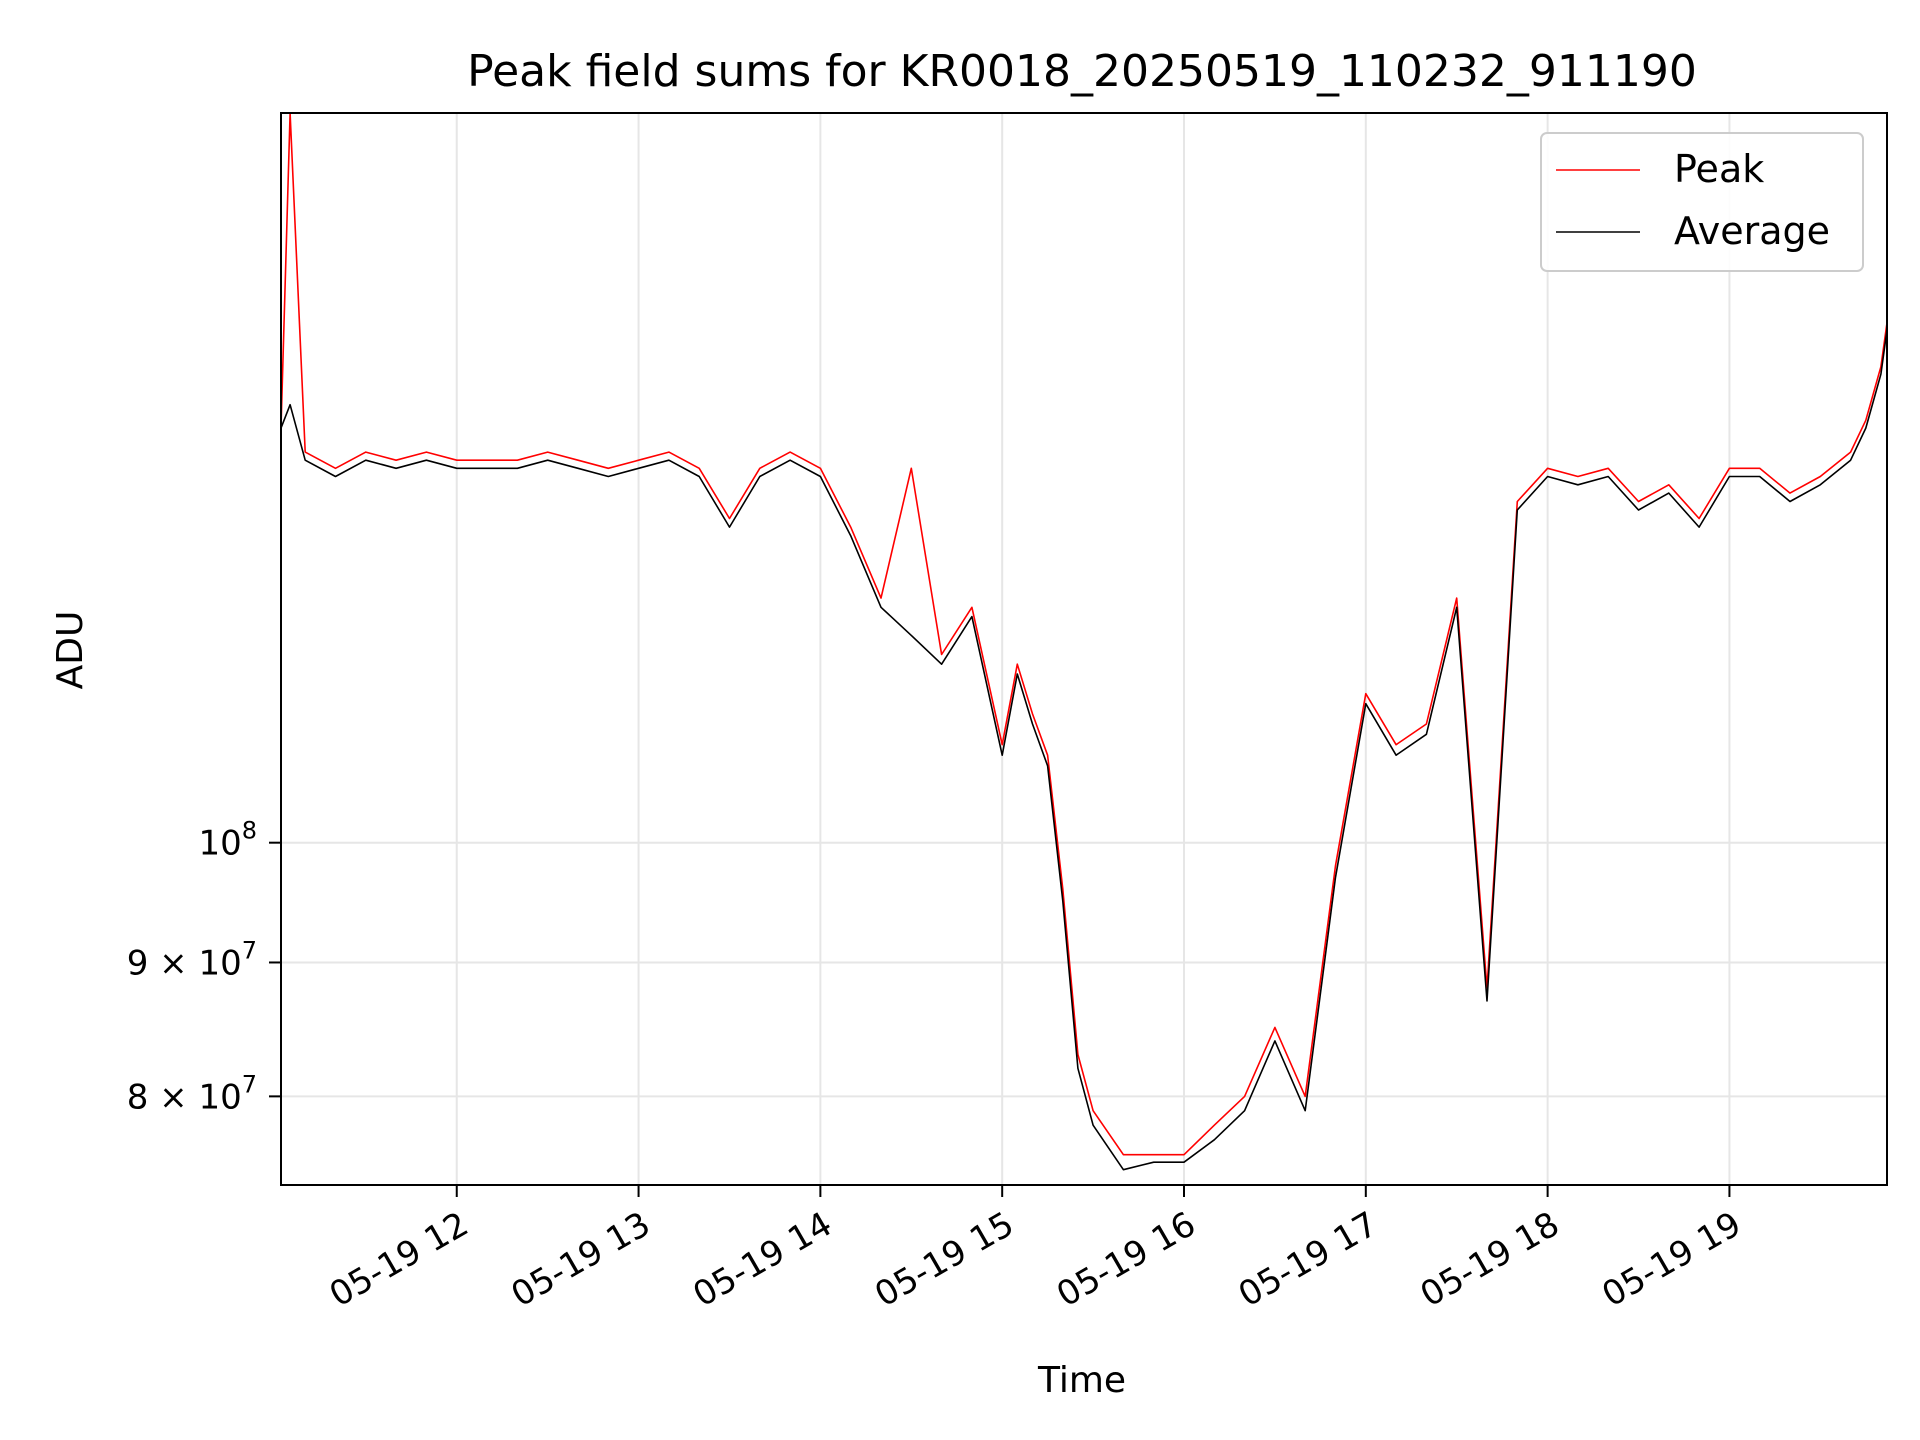 This screenshot has height=1440, width=1920. Describe the element at coordinates (1081, 1380) in the screenshot. I see `x-axis-label: Time` at that location.